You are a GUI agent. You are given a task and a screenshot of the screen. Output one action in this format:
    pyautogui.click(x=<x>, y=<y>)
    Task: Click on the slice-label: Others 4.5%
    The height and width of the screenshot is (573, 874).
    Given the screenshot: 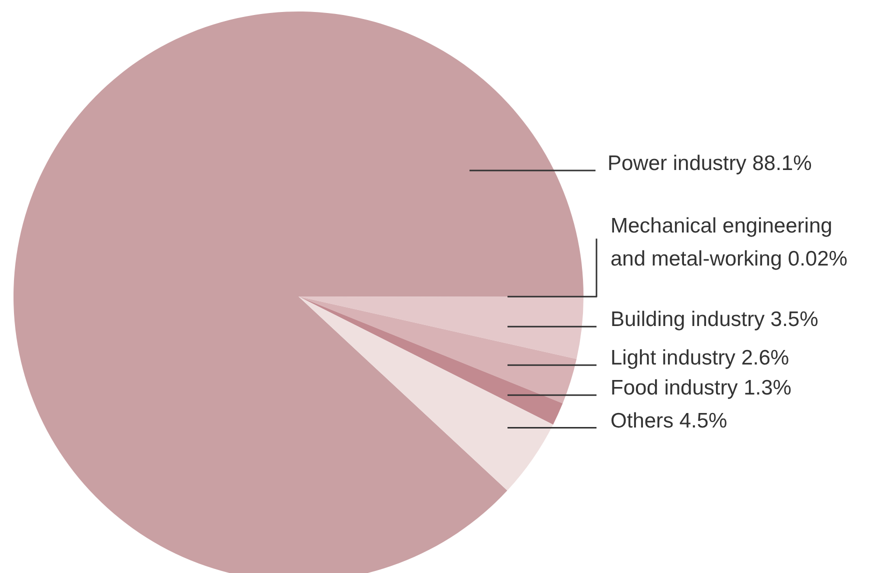 What is the action you would take?
    pyautogui.click(x=669, y=420)
    